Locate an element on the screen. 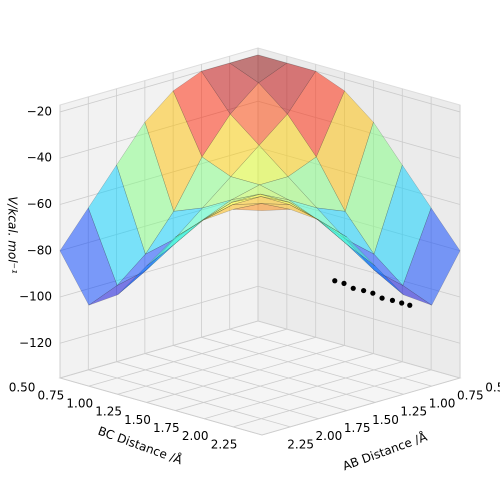 This screenshot has width=500, height=504. x-tick-label: 1.00 is located at coordinates (442, 404).